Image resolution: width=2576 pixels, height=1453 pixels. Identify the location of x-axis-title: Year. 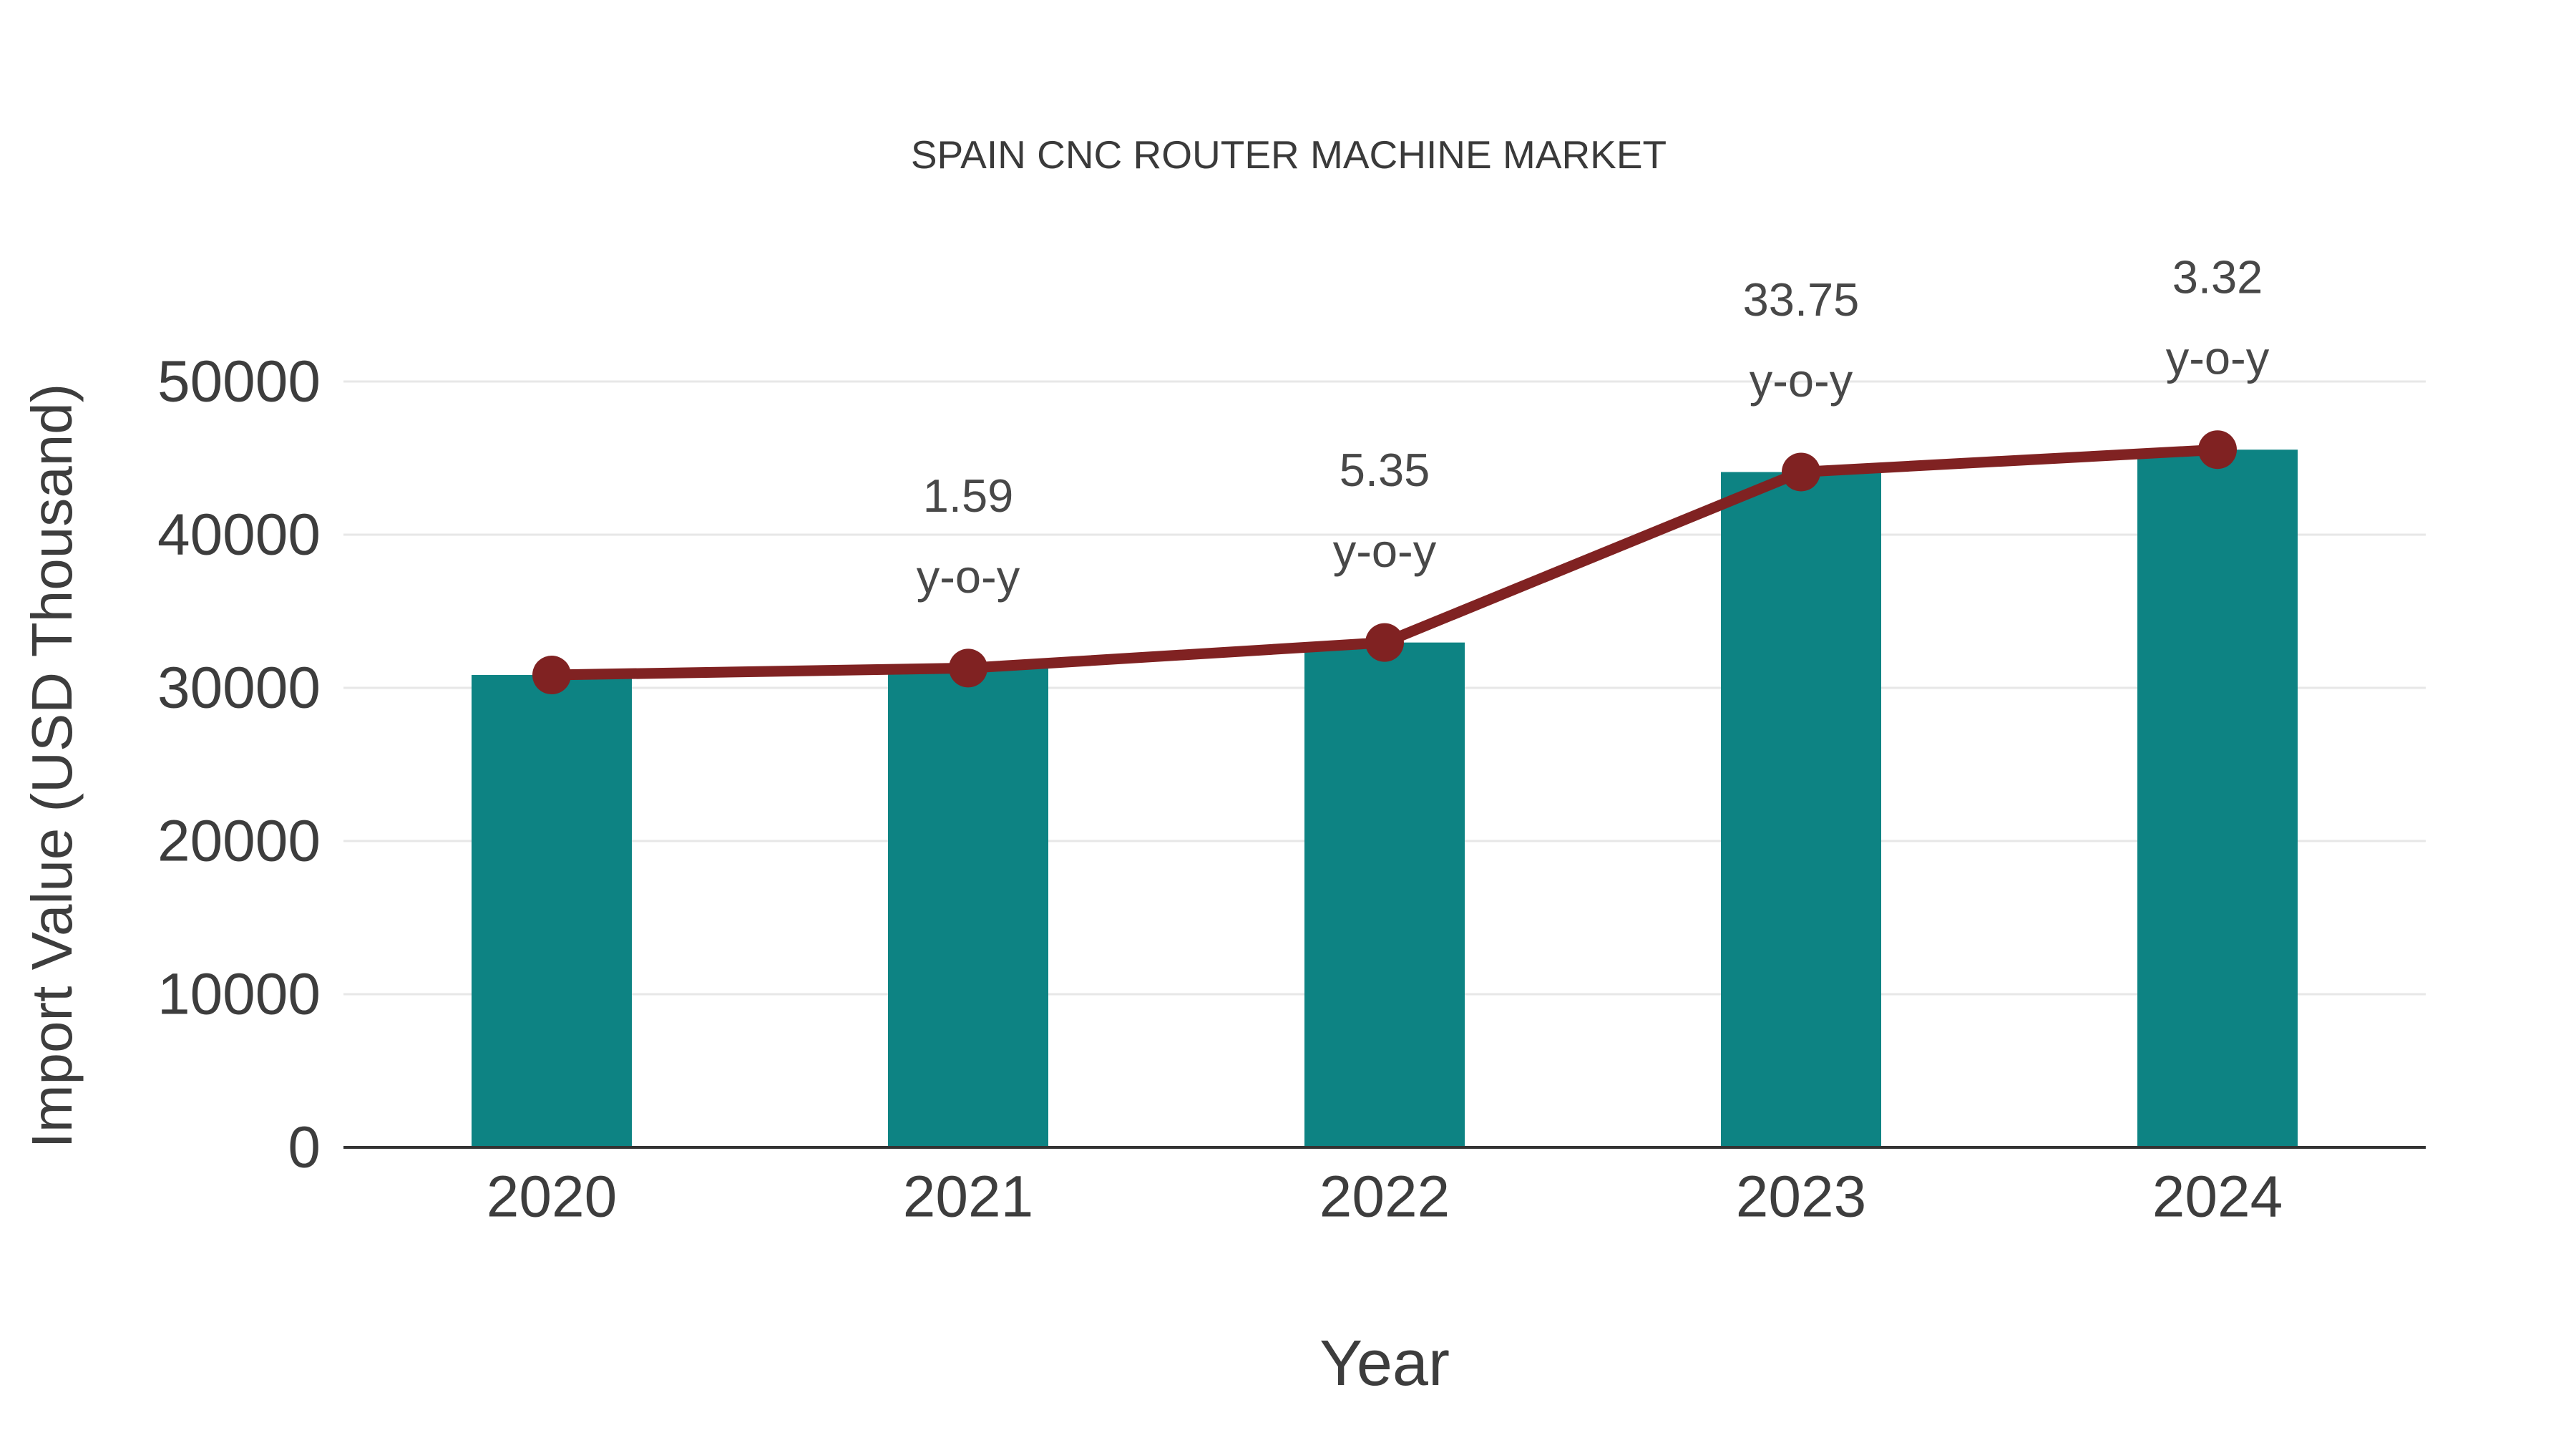
(1384, 1363).